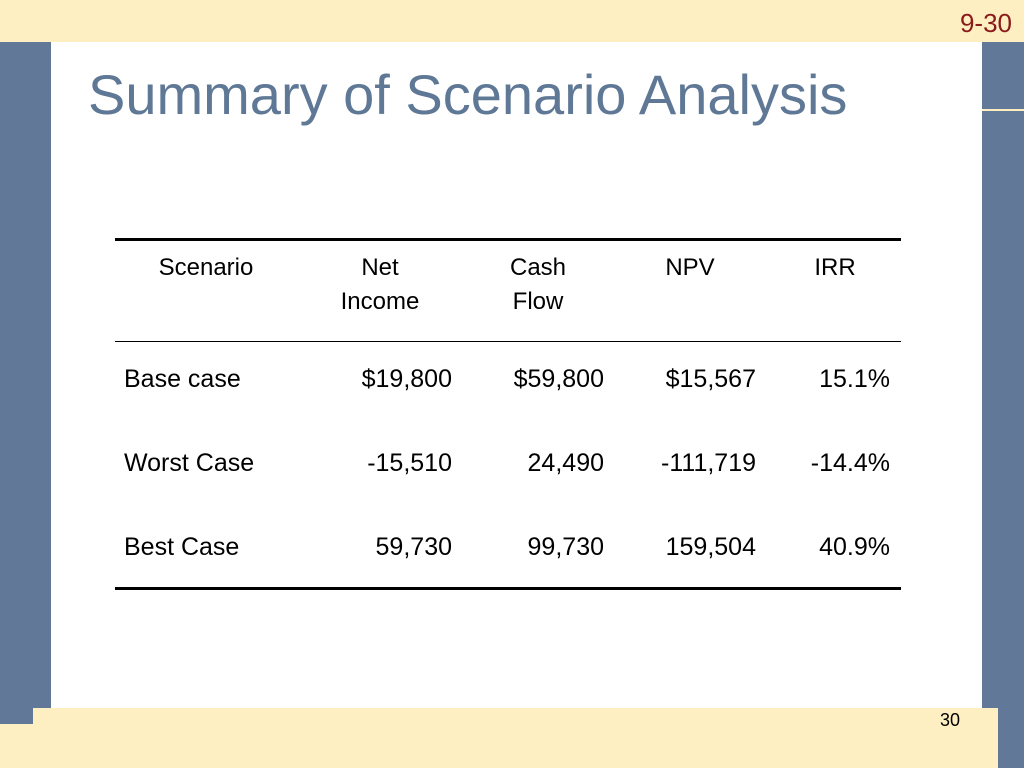 Image resolution: width=1024 pixels, height=768 pixels. I want to click on header-npv: NPV, so click(690, 268).